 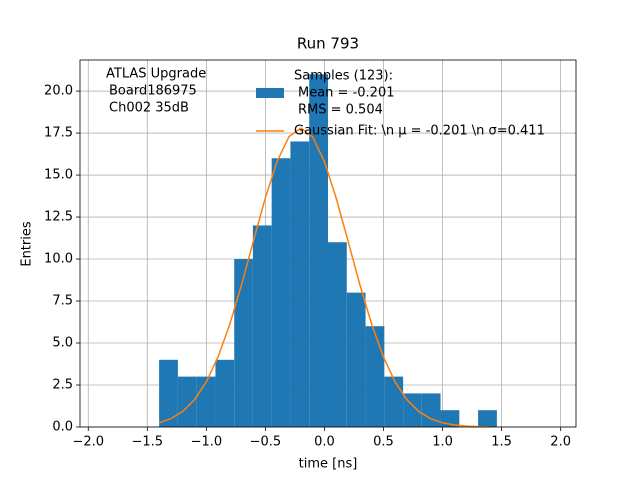 I want to click on x-tick-label: −1.5, so click(x=148, y=442).